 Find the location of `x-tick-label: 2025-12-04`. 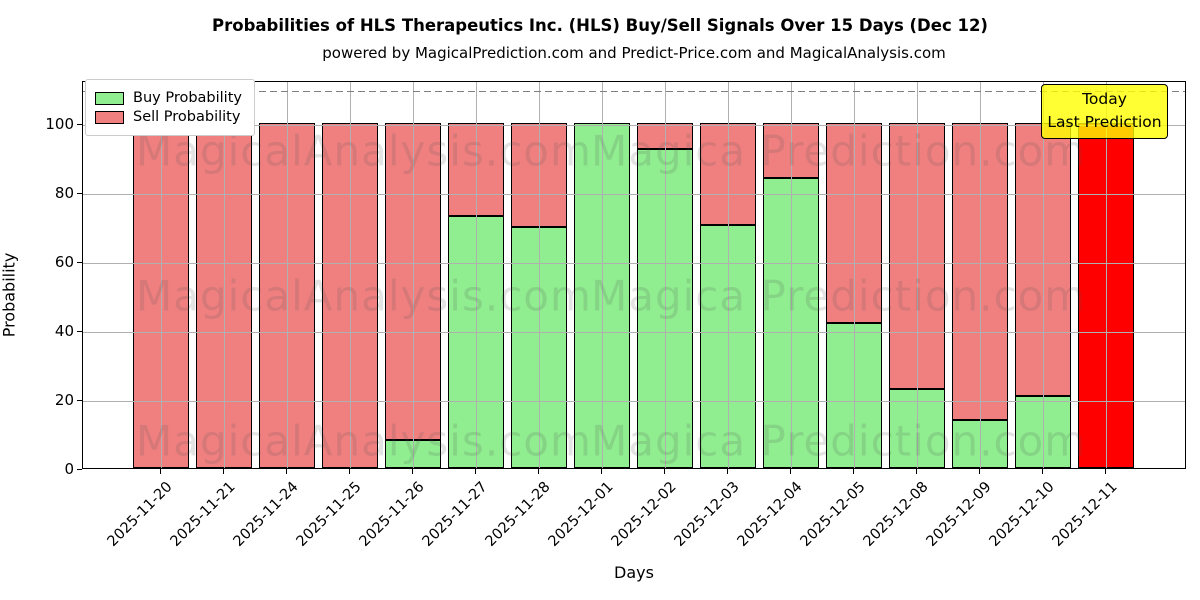

x-tick-label: 2025-12-04 is located at coordinates (770, 514).